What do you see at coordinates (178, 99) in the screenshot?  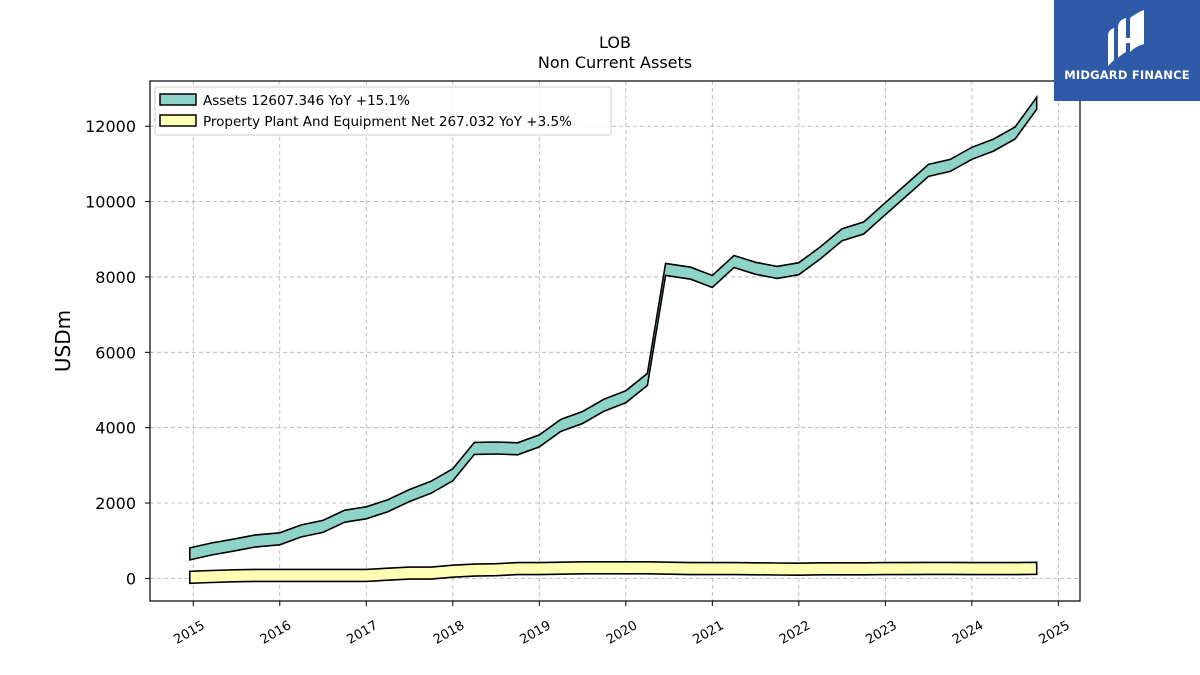 I see `legend-swatch-assets` at bounding box center [178, 99].